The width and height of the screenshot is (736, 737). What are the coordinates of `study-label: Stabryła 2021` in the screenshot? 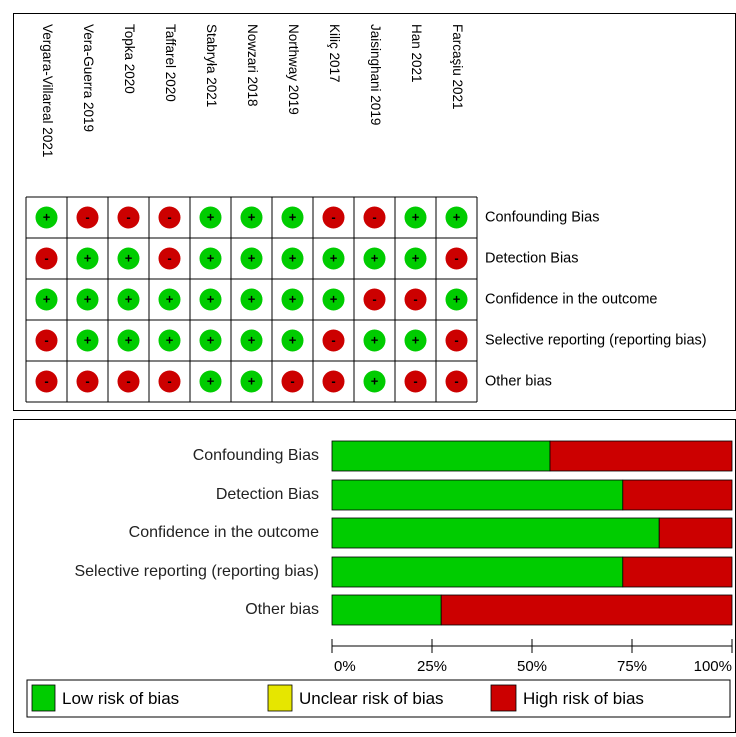 It's located at (211, 65).